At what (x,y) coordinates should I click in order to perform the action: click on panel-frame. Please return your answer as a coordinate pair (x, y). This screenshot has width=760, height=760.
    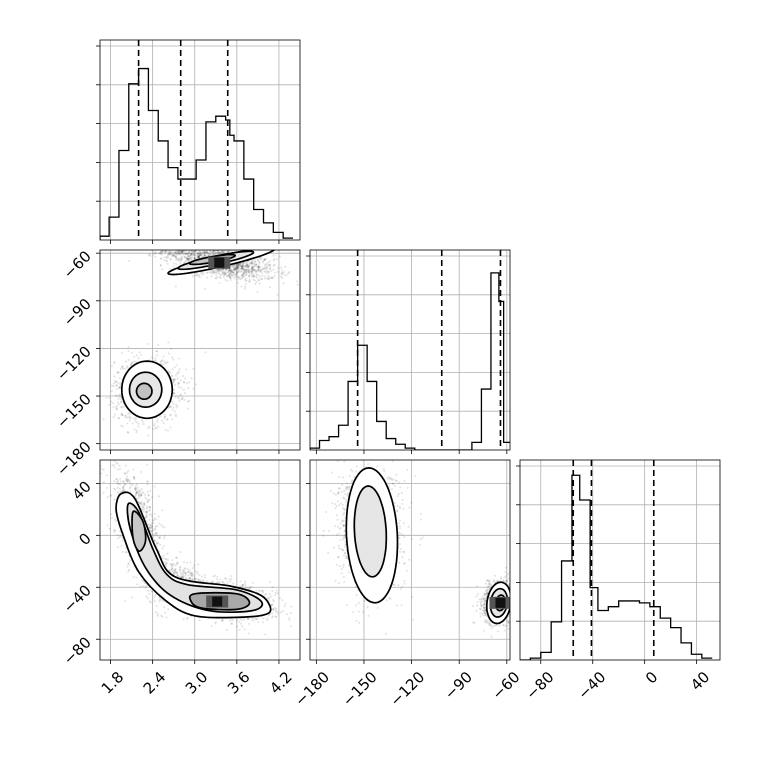
    Looking at the image, I should click on (620, 560).